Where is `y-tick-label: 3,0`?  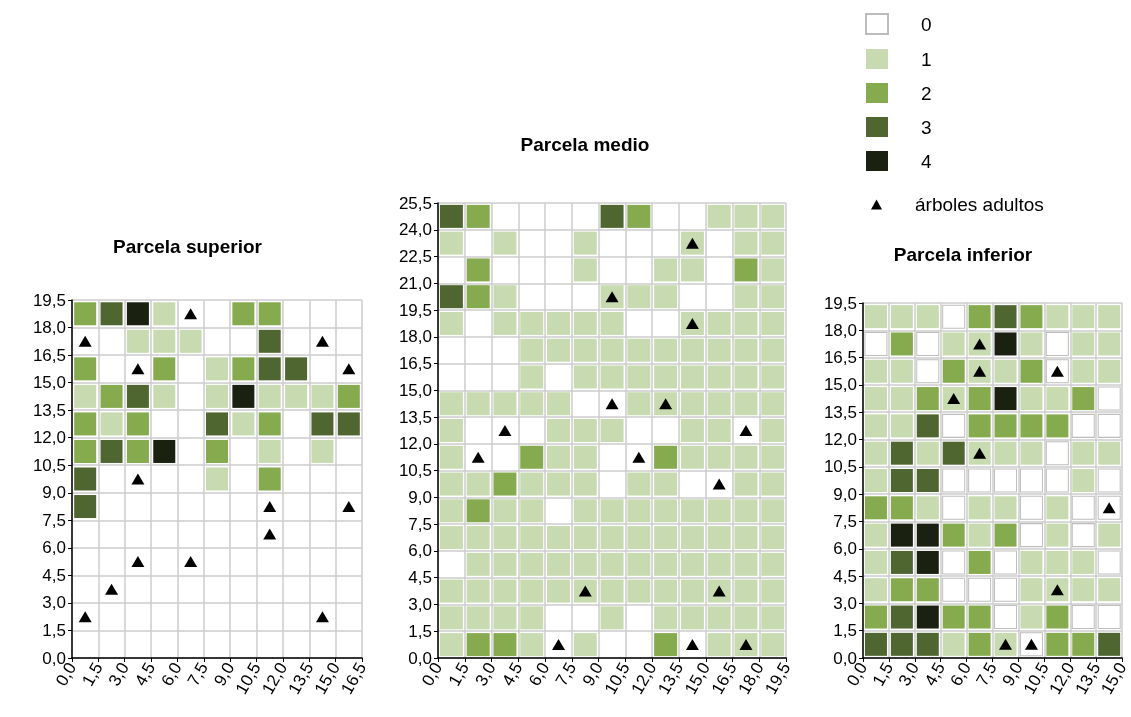 y-tick-label: 3,0 is located at coordinates (845, 603).